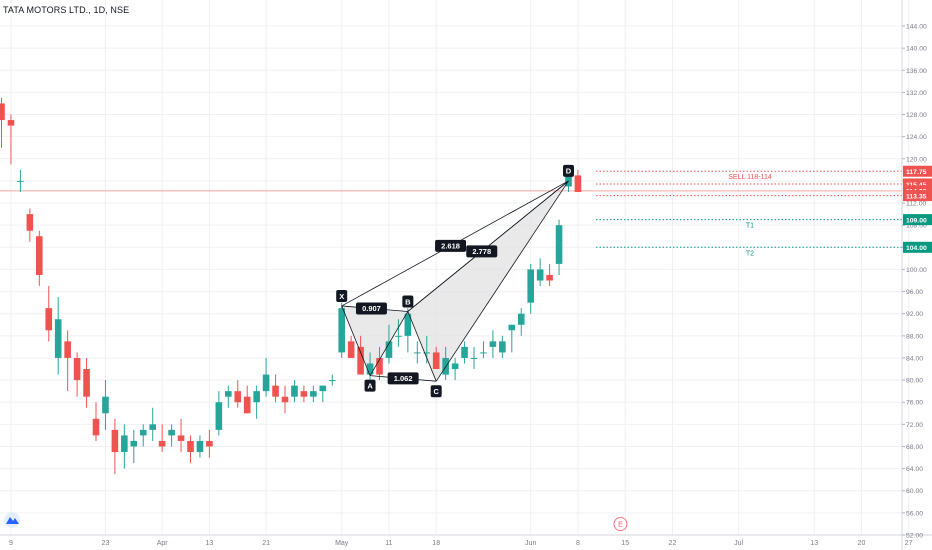  What do you see at coordinates (488, 281) in the screenshot?
I see `pattern-triangle-bcd` at bounding box center [488, 281].